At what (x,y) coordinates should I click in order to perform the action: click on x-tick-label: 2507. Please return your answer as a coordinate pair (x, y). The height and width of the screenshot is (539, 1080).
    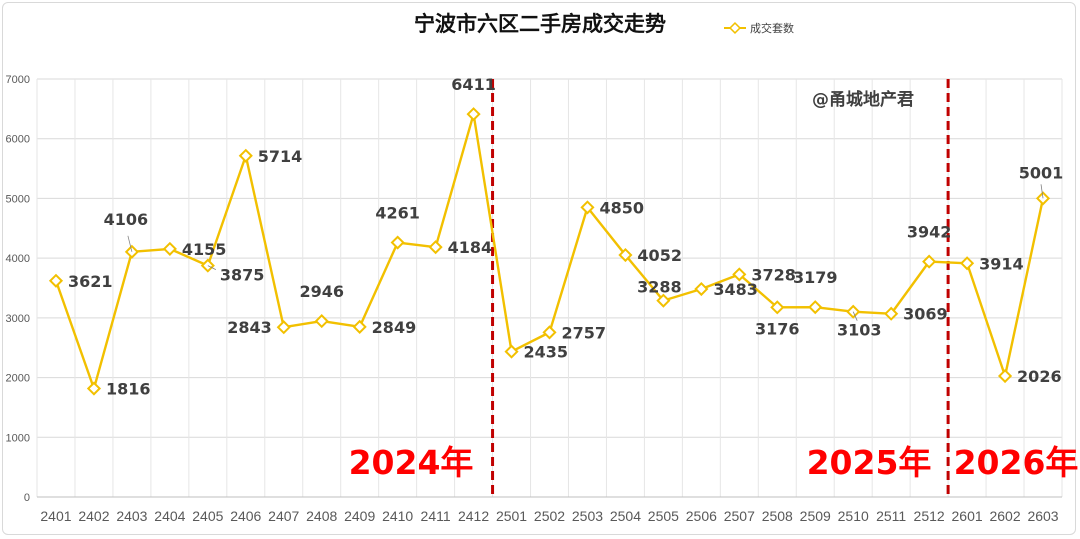
    Looking at the image, I should click on (739, 516).